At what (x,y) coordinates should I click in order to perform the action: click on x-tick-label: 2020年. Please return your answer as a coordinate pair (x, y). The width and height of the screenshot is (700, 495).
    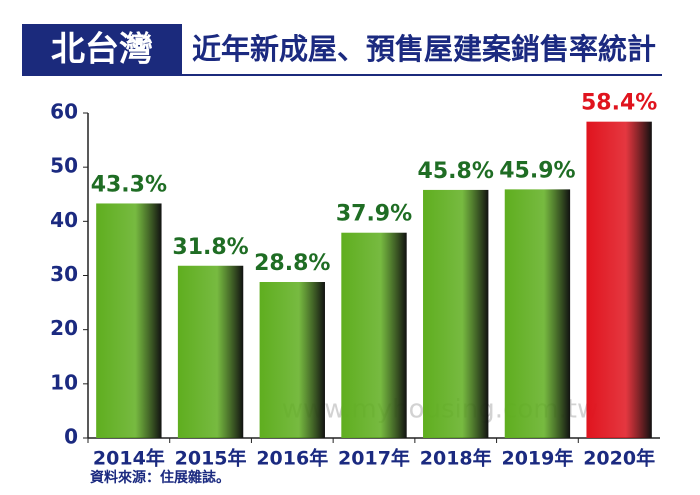
    Looking at the image, I should click on (619, 458).